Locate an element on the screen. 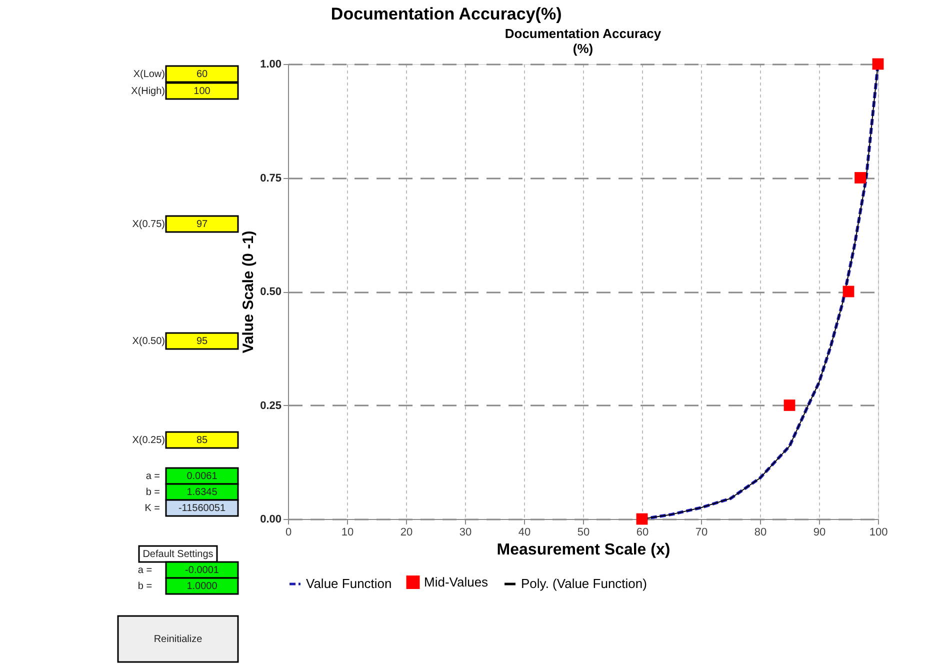 The image size is (941, 664). text: K = is located at coordinates (152, 508).